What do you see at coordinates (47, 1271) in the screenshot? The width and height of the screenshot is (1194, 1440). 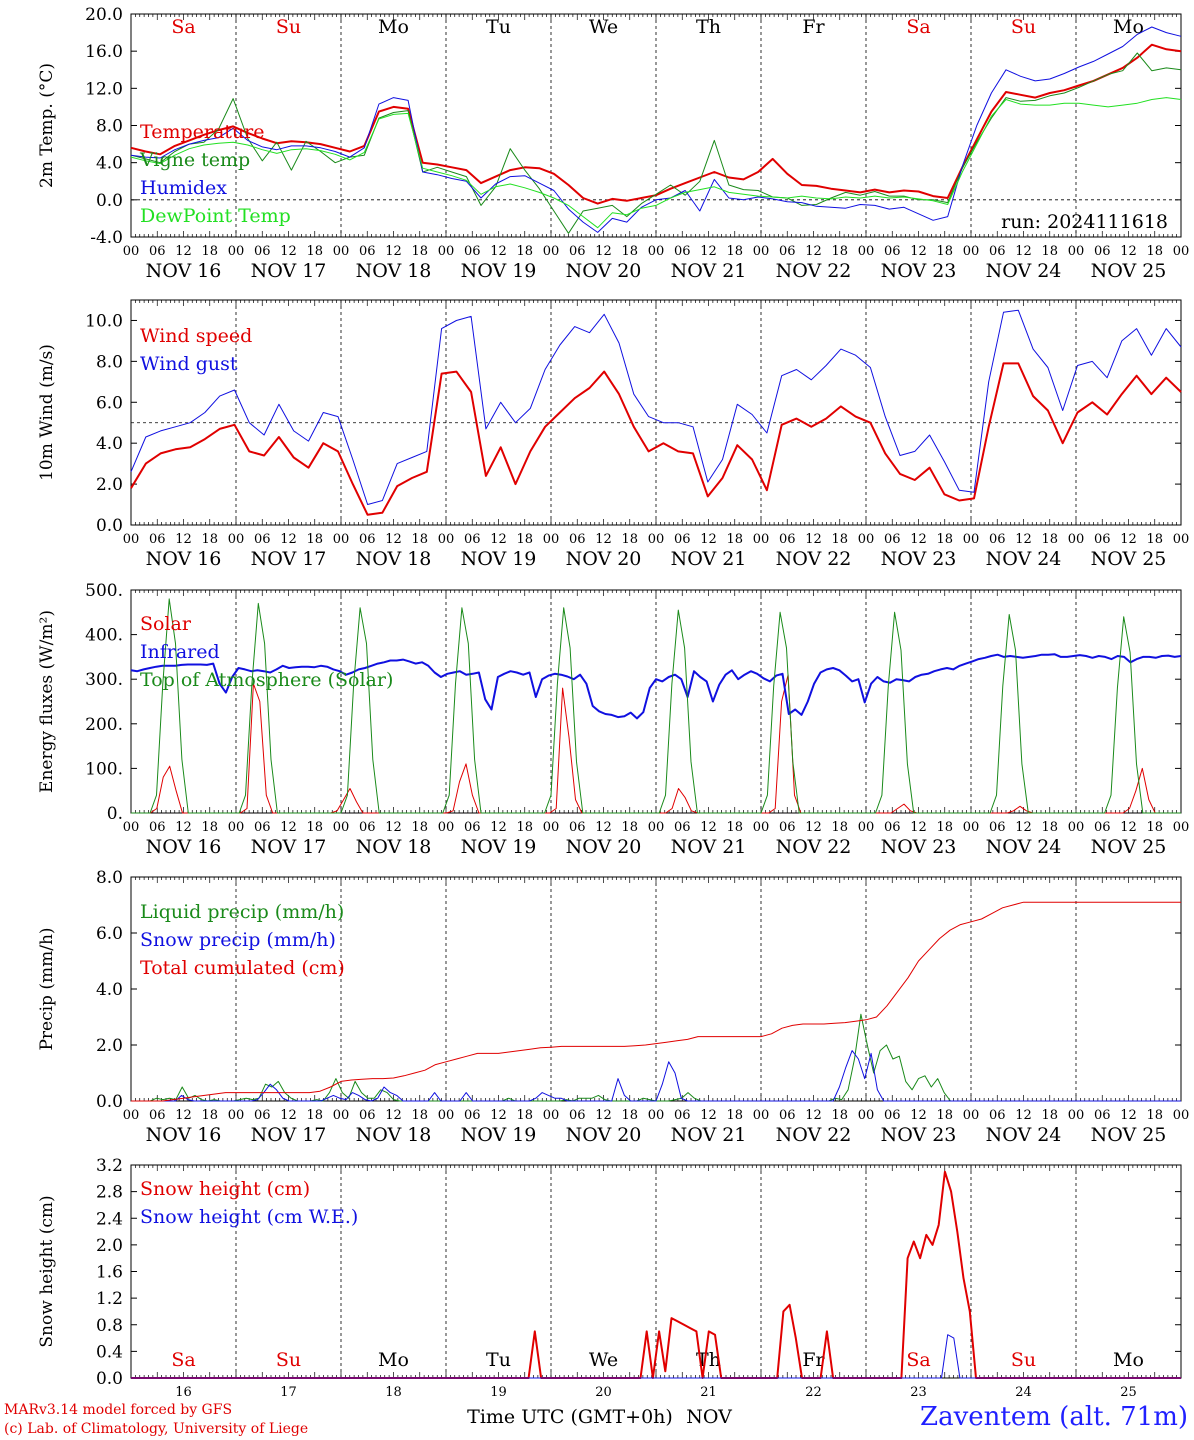 I see `y-axis-label: Snow height (cm)` at bounding box center [47, 1271].